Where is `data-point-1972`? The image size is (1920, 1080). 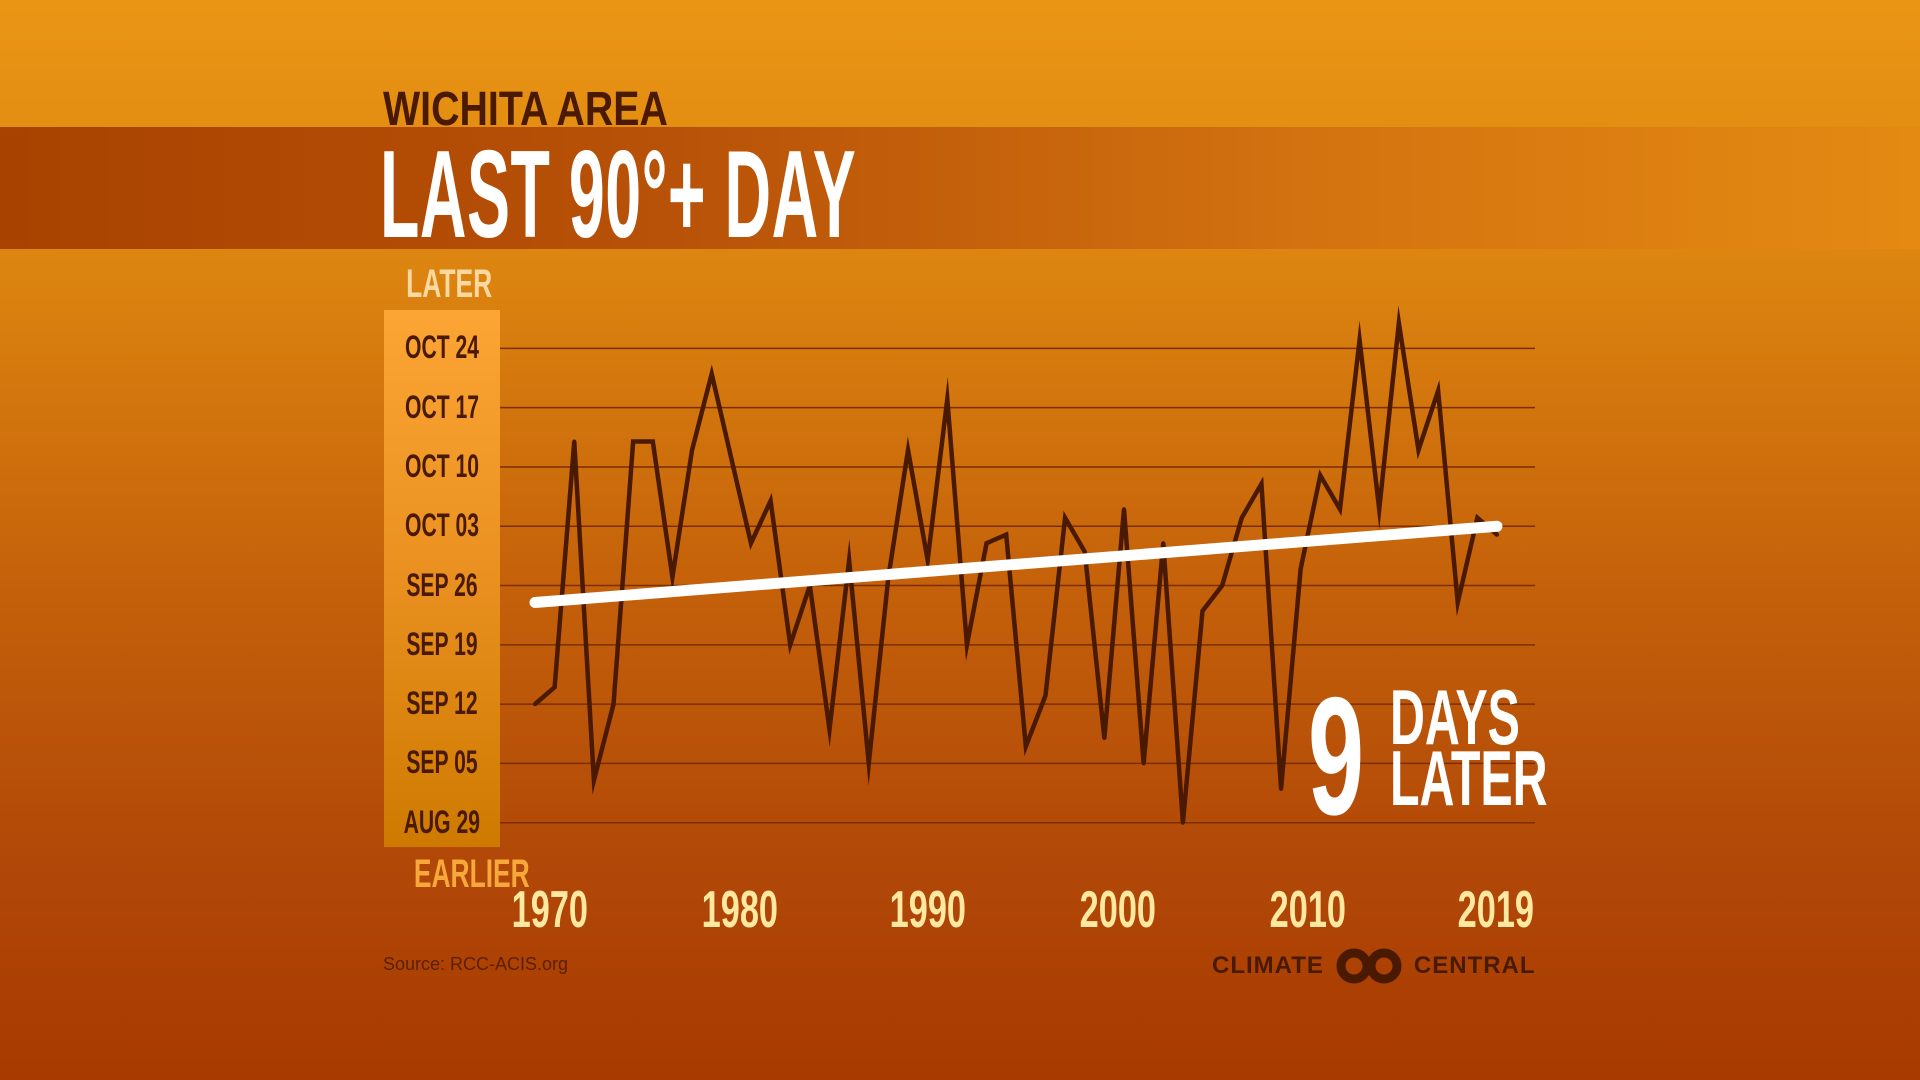 data-point-1972 is located at coordinates (574, 441).